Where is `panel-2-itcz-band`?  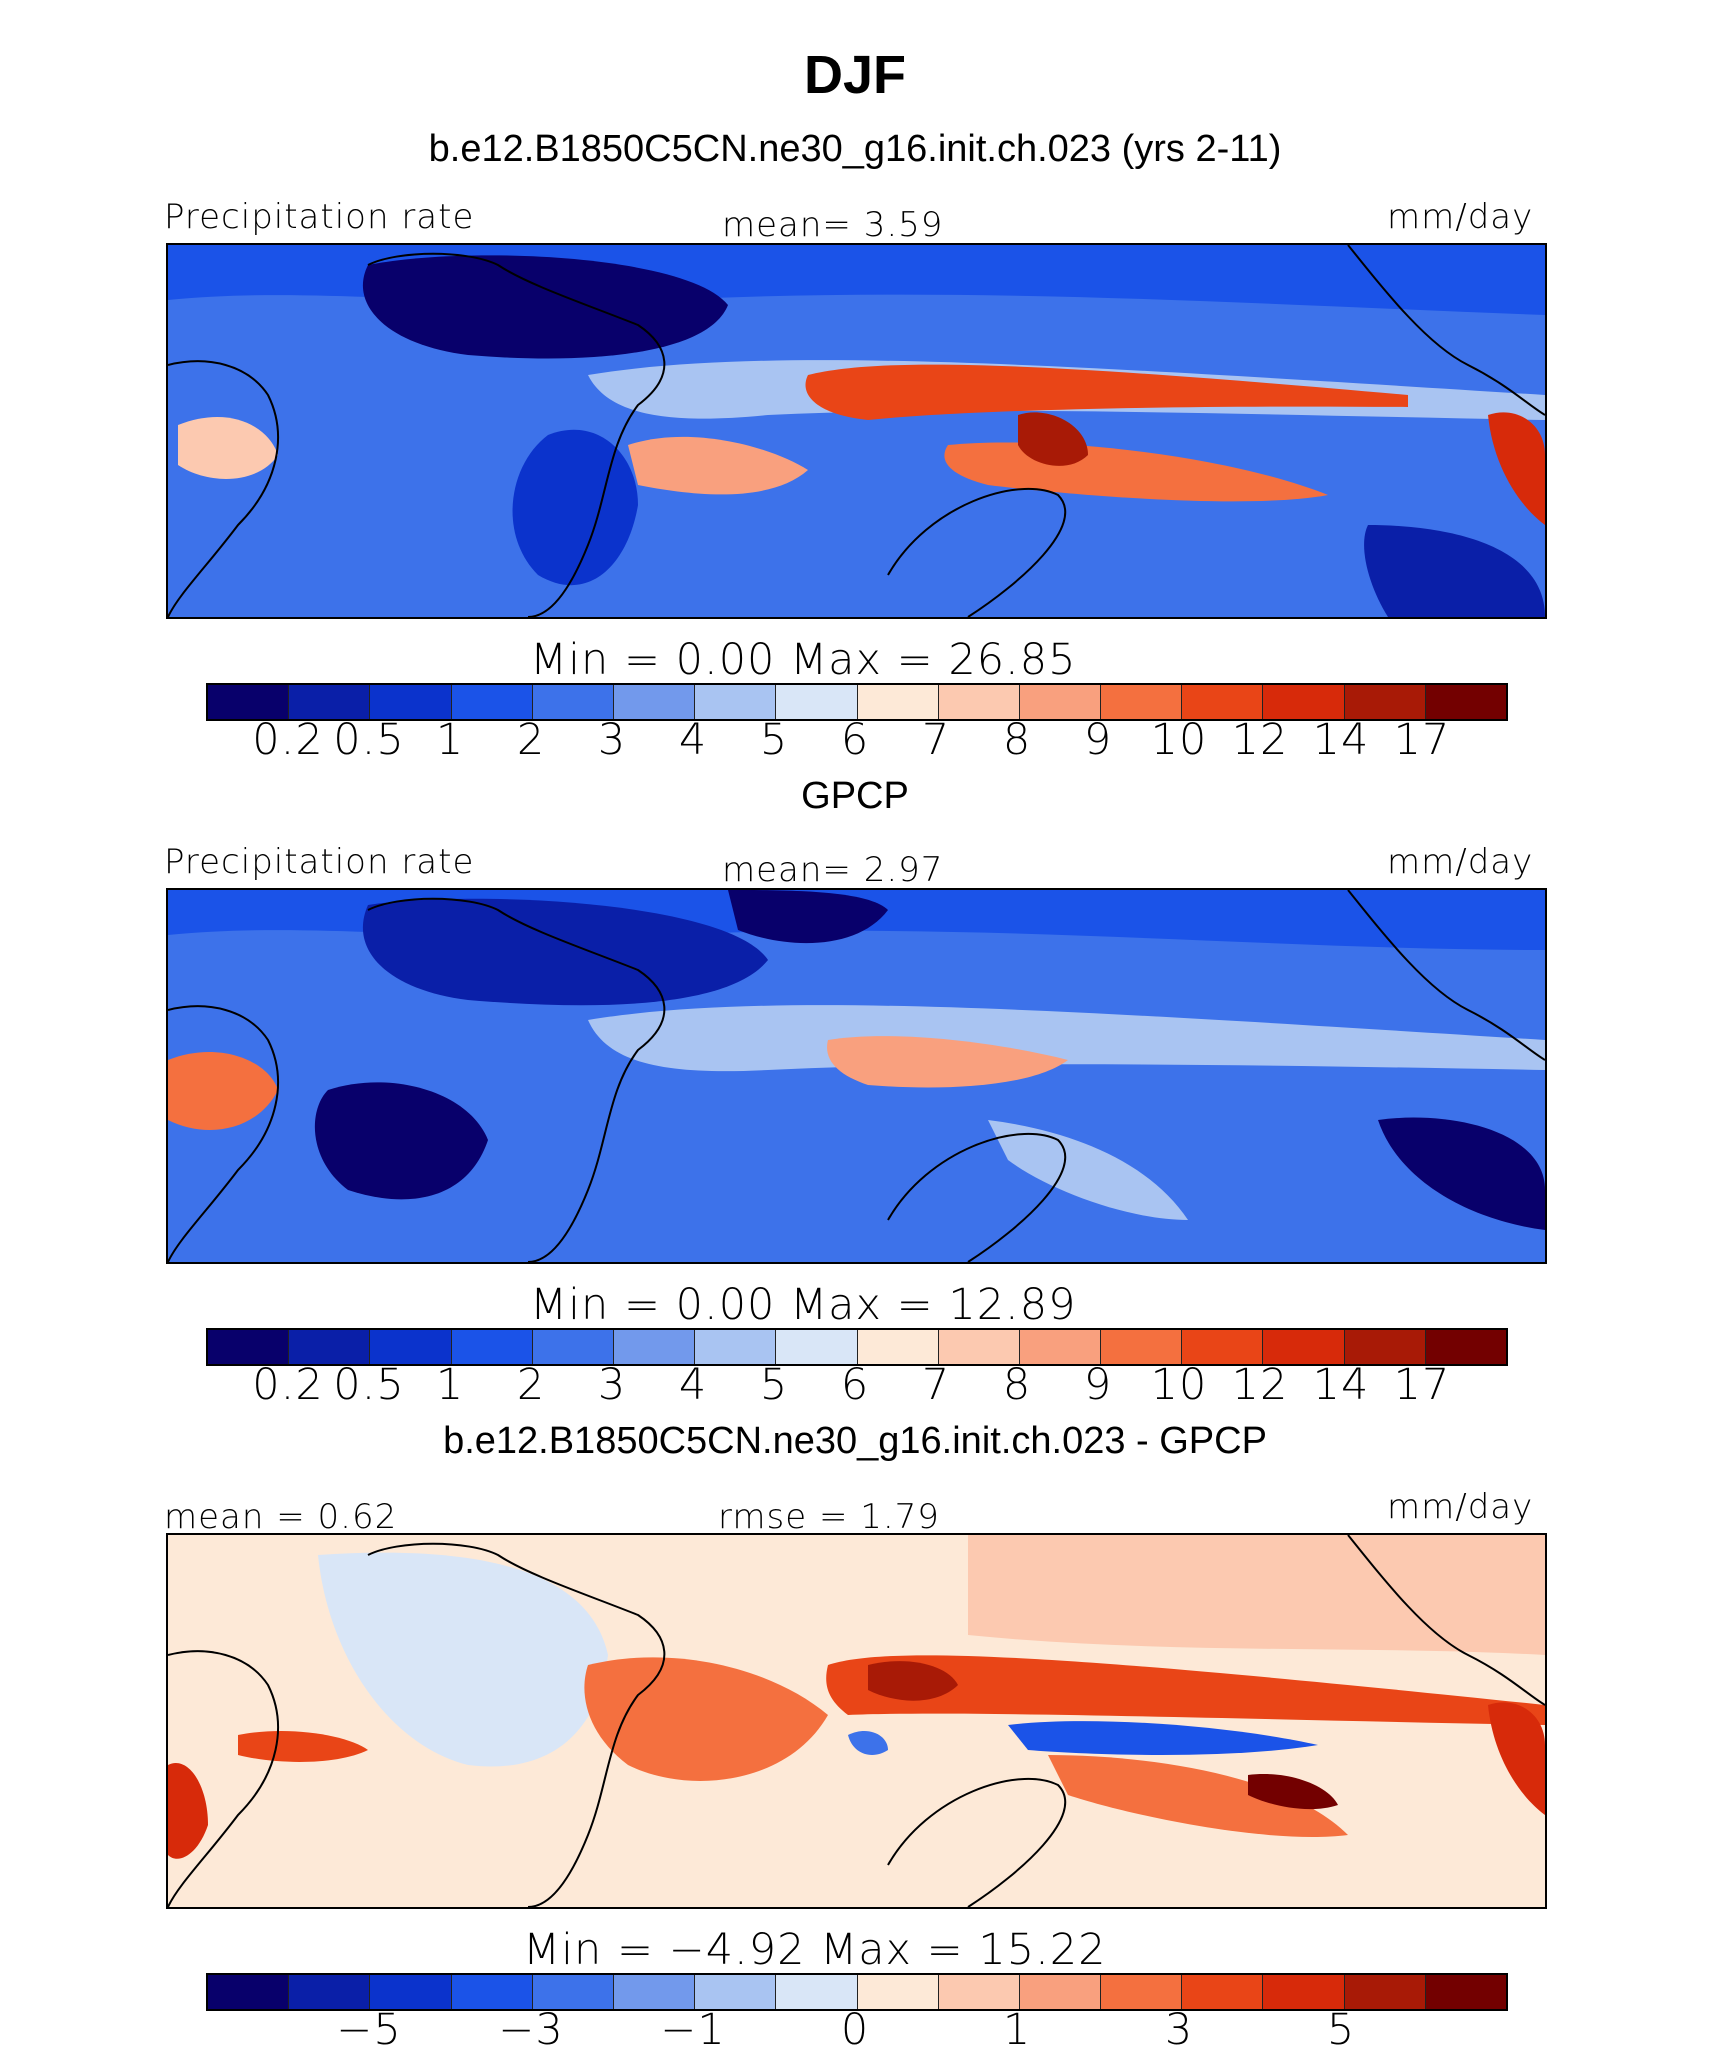 panel-2-itcz-band is located at coordinates (1066, 1038).